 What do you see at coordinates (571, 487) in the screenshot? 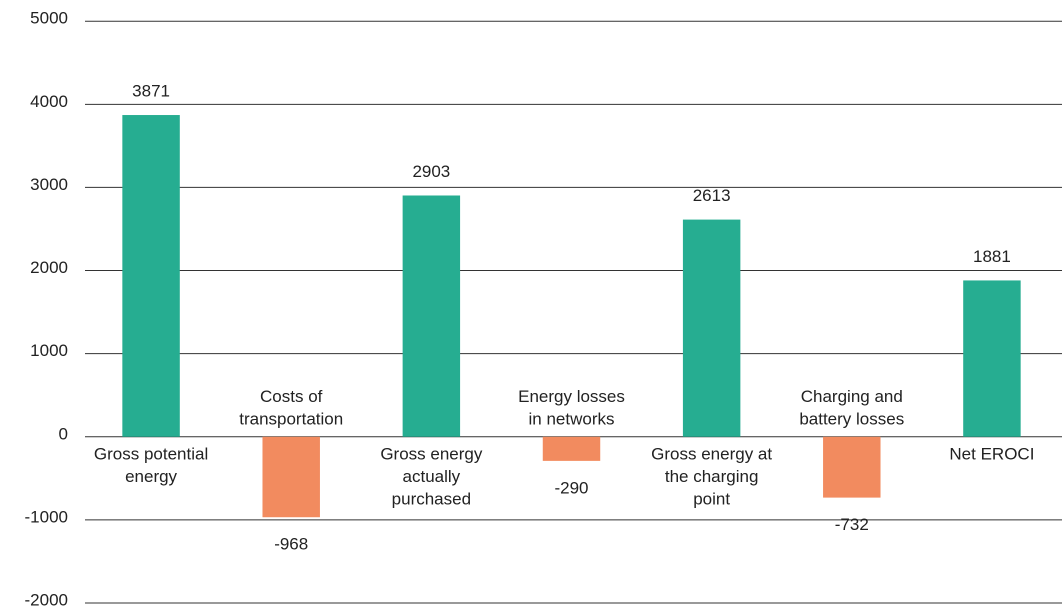
I see `value-label: -290` at bounding box center [571, 487].